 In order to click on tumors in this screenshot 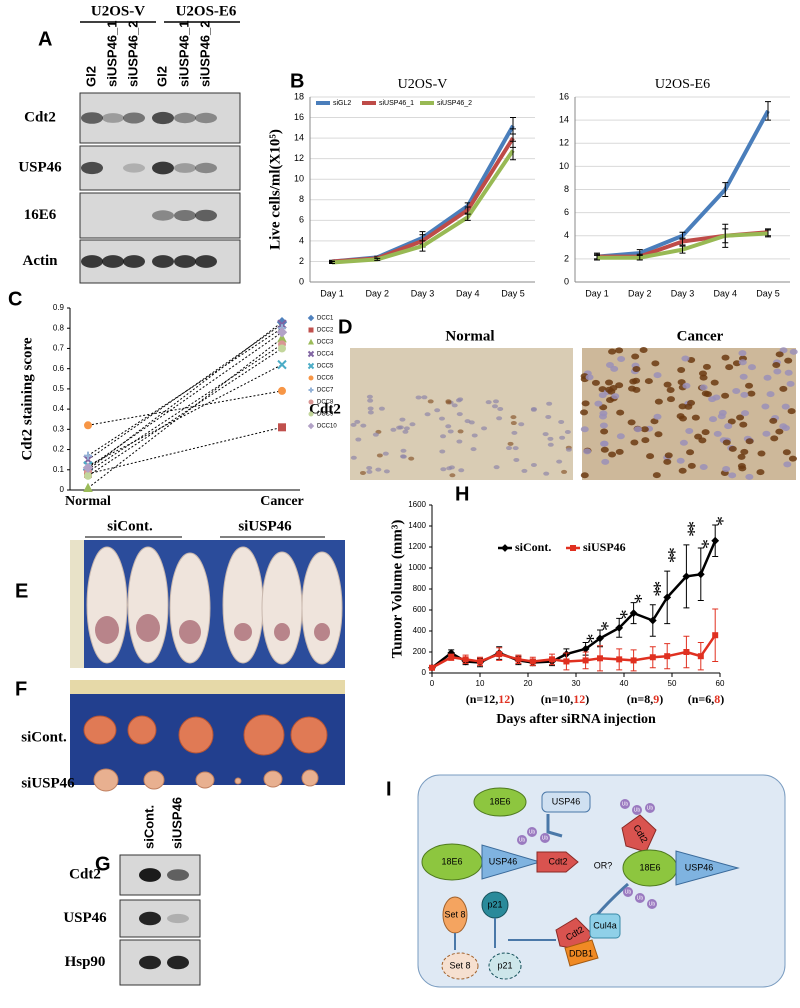, I will do `click(212, 629)`.